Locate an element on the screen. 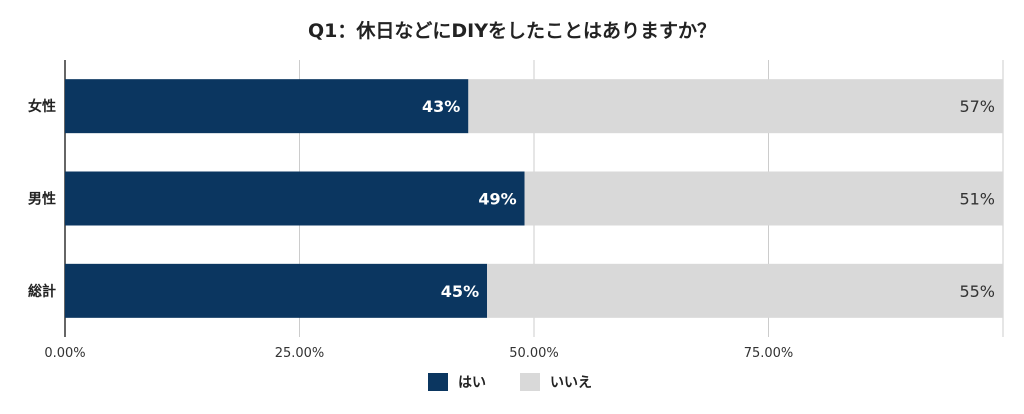 This screenshot has height=414, width=1024. data-label: 51% is located at coordinates (977, 199).